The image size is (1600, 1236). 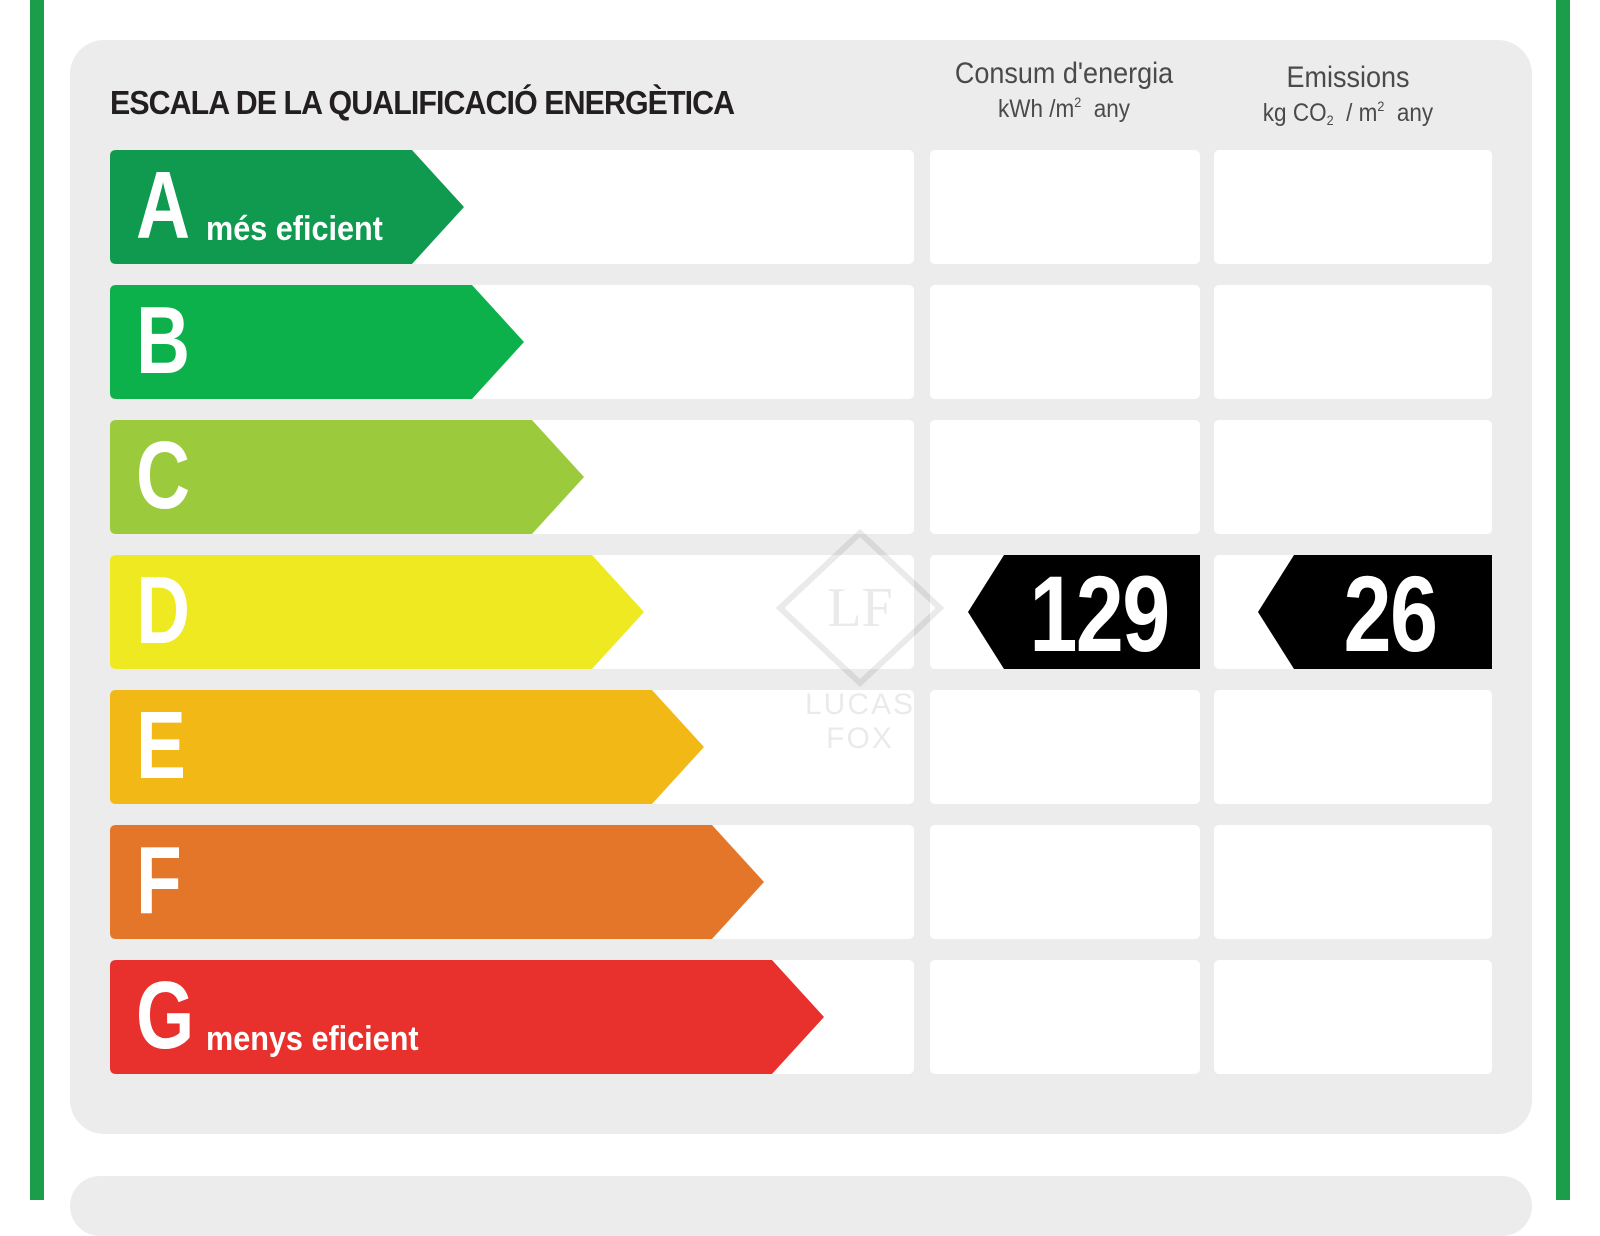 I want to click on emissions-column-header: Emissions kg CO2 / m2 any, so click(x=1348, y=94).